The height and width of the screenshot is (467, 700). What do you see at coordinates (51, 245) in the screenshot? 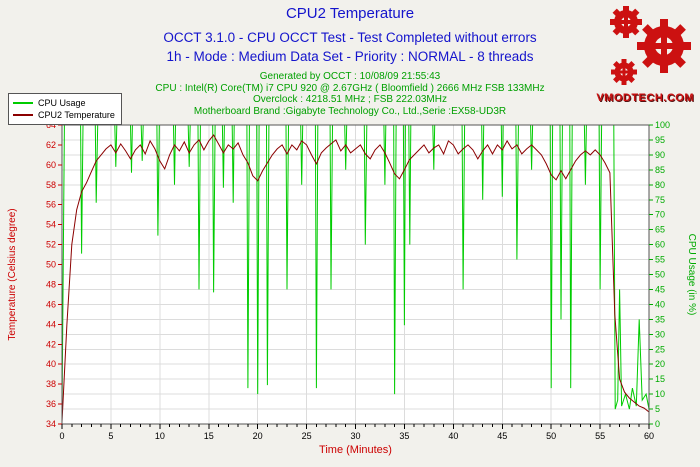
I see `svg-text: 52` at bounding box center [51, 245].